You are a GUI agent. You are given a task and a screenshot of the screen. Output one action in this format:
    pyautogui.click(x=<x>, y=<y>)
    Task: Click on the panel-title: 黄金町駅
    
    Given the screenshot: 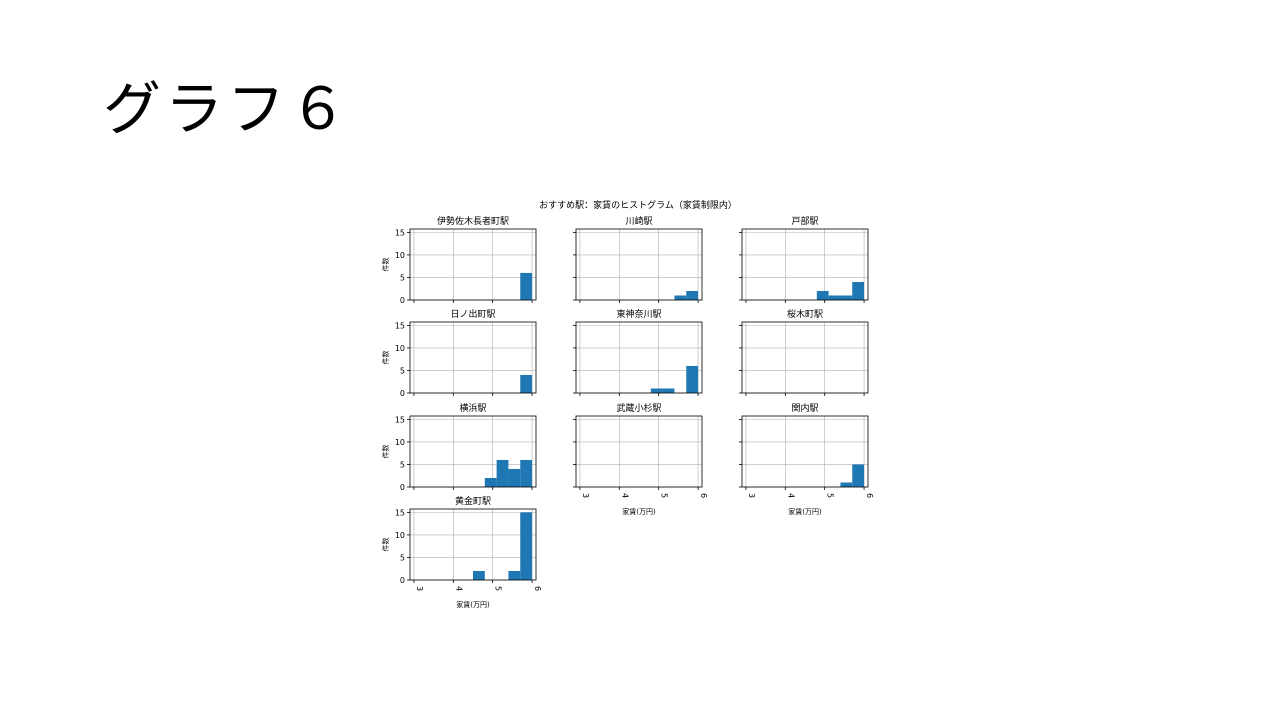 What is the action you would take?
    pyautogui.click(x=473, y=501)
    